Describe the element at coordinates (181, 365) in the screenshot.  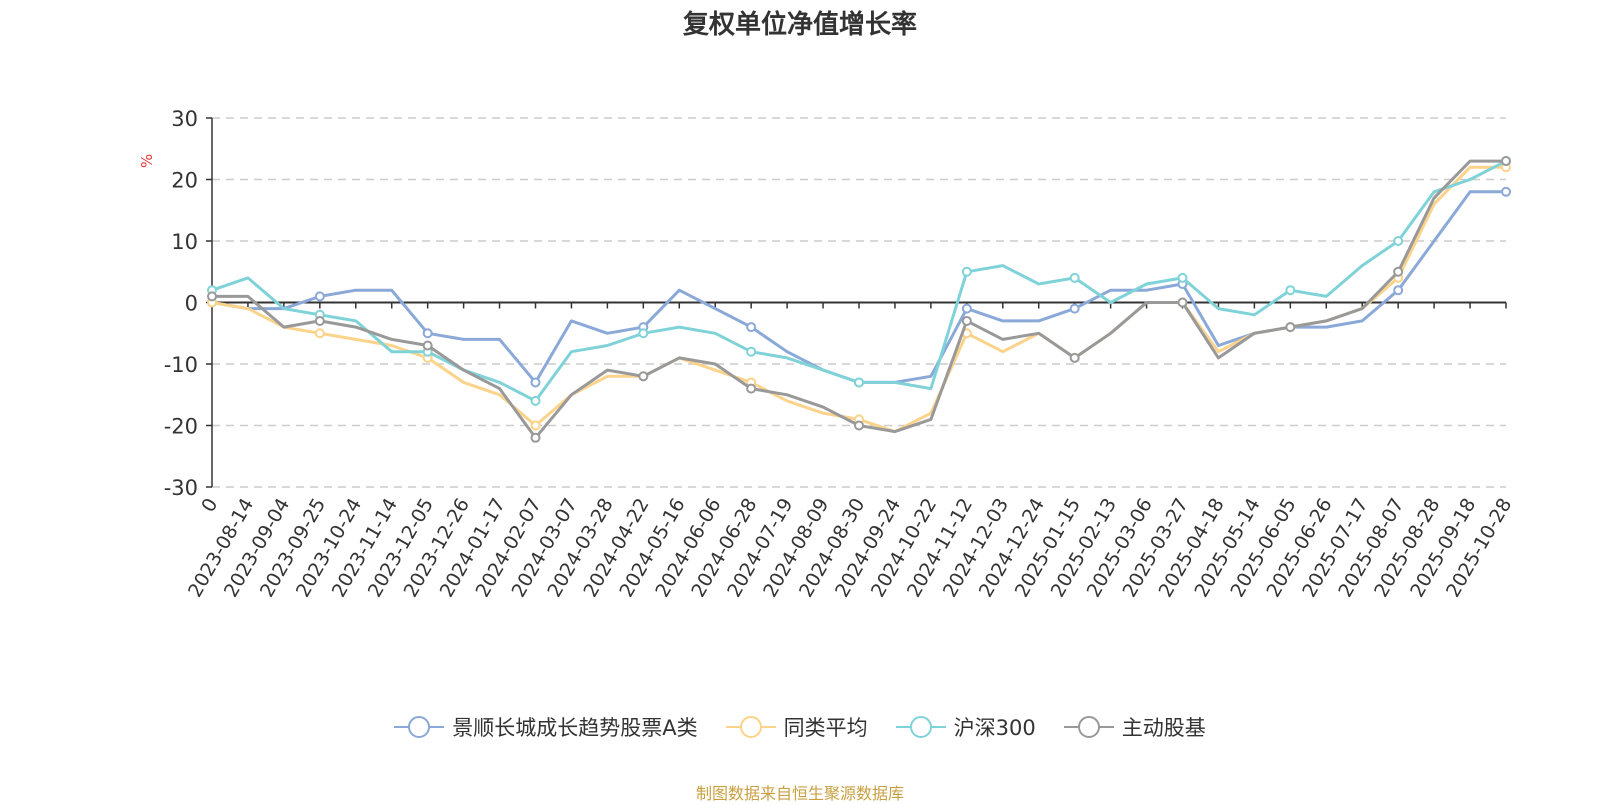
I see `y-tick-label: -10` at that location.